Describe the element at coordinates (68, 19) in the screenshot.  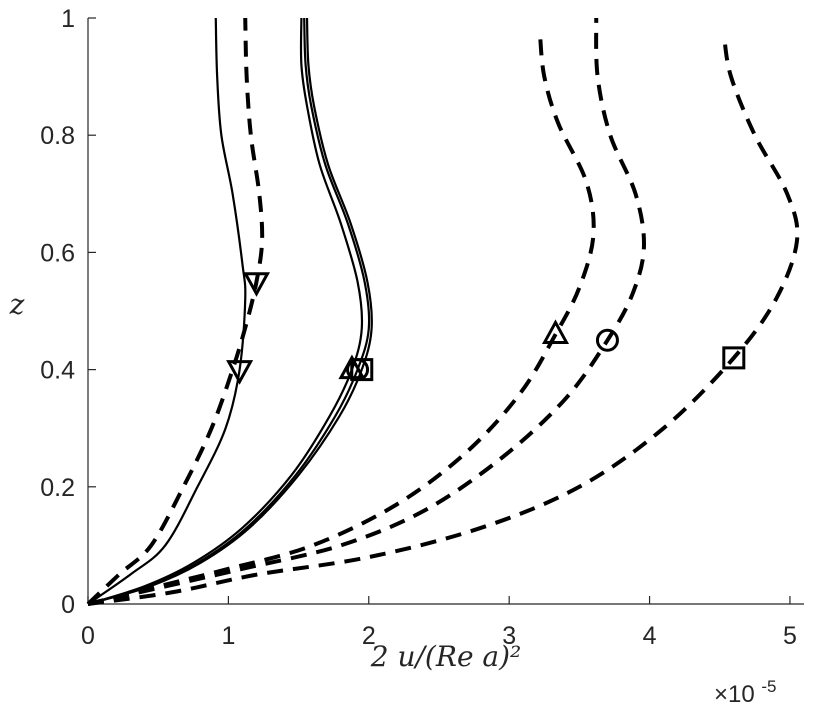
I see `y-tick-label: 1` at that location.